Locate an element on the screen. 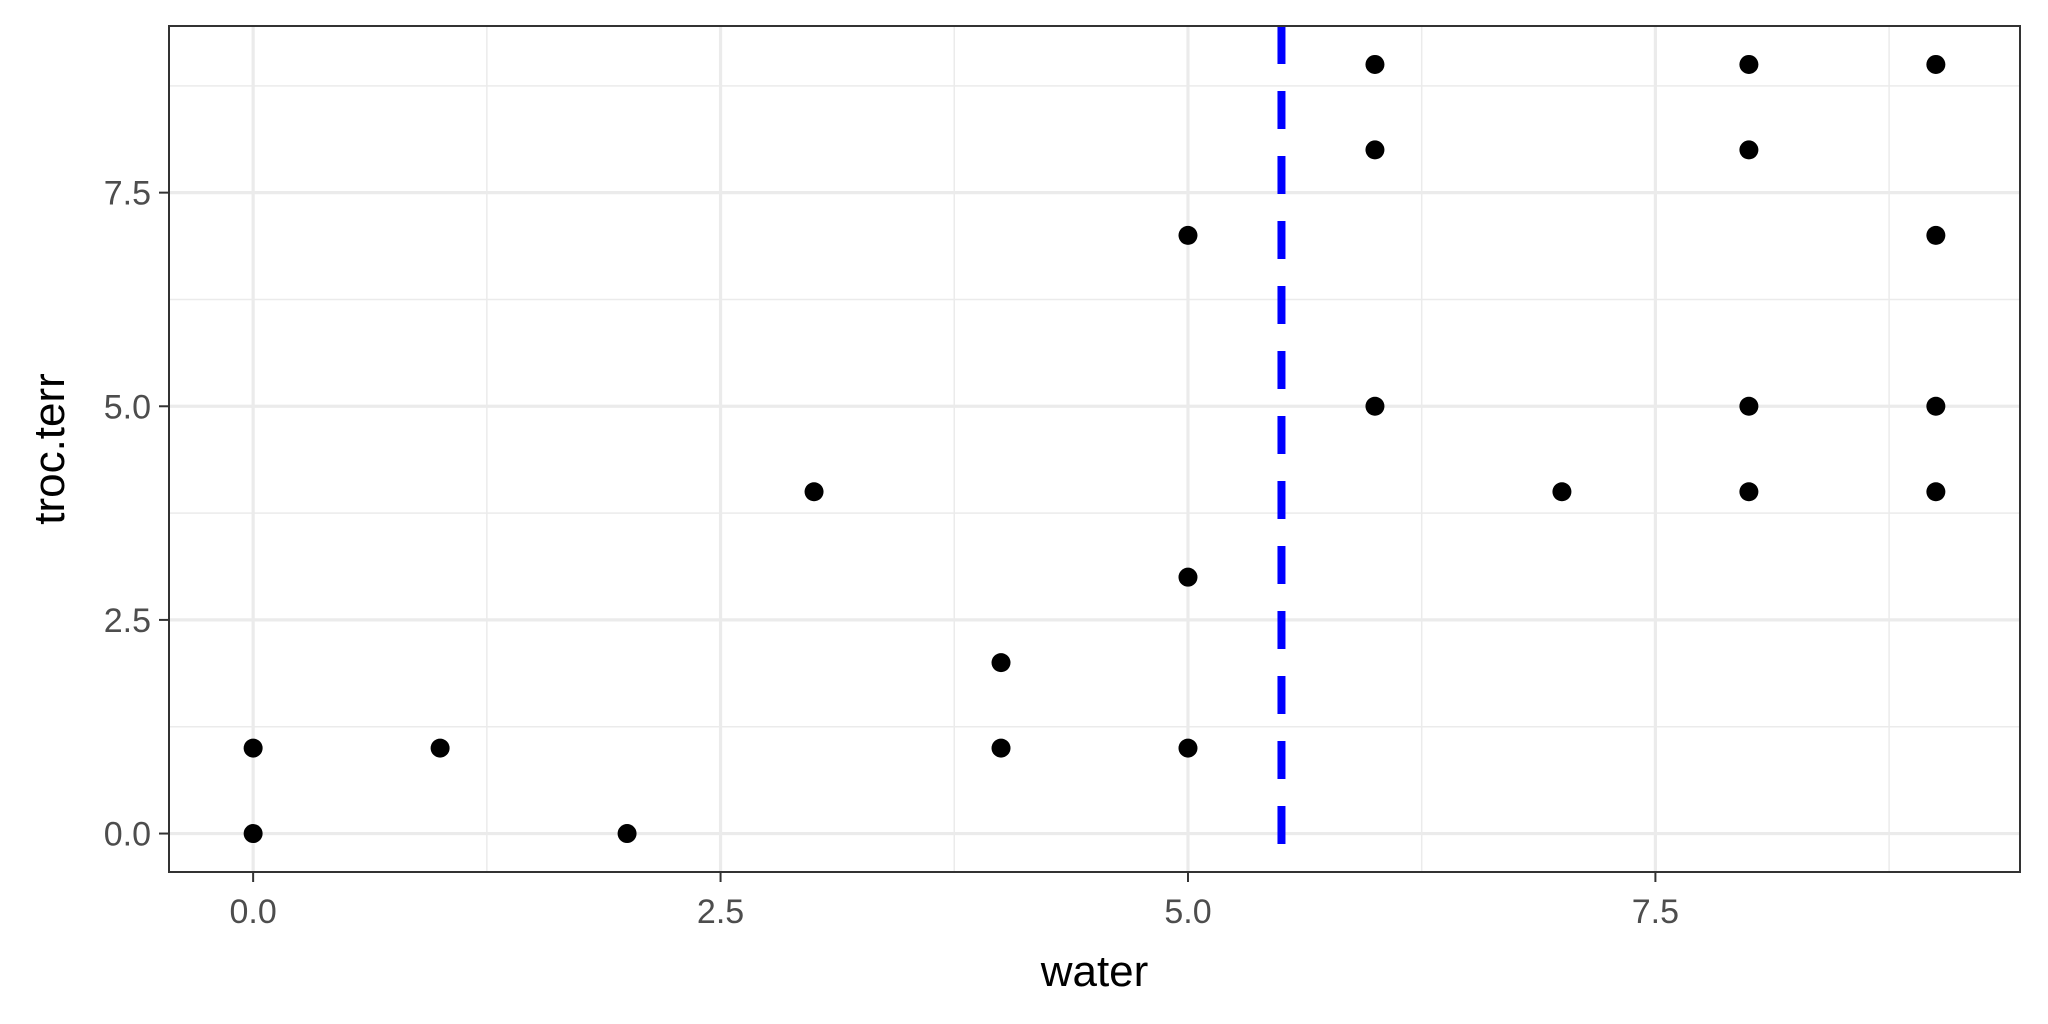  x-axis-title: water is located at coordinates (1094, 971).